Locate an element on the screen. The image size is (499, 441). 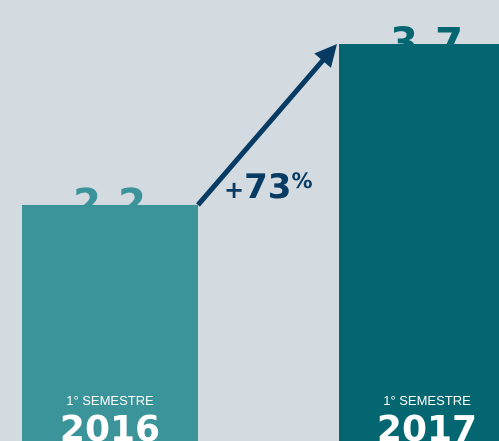
growth-value: 73 is located at coordinates (267, 187).